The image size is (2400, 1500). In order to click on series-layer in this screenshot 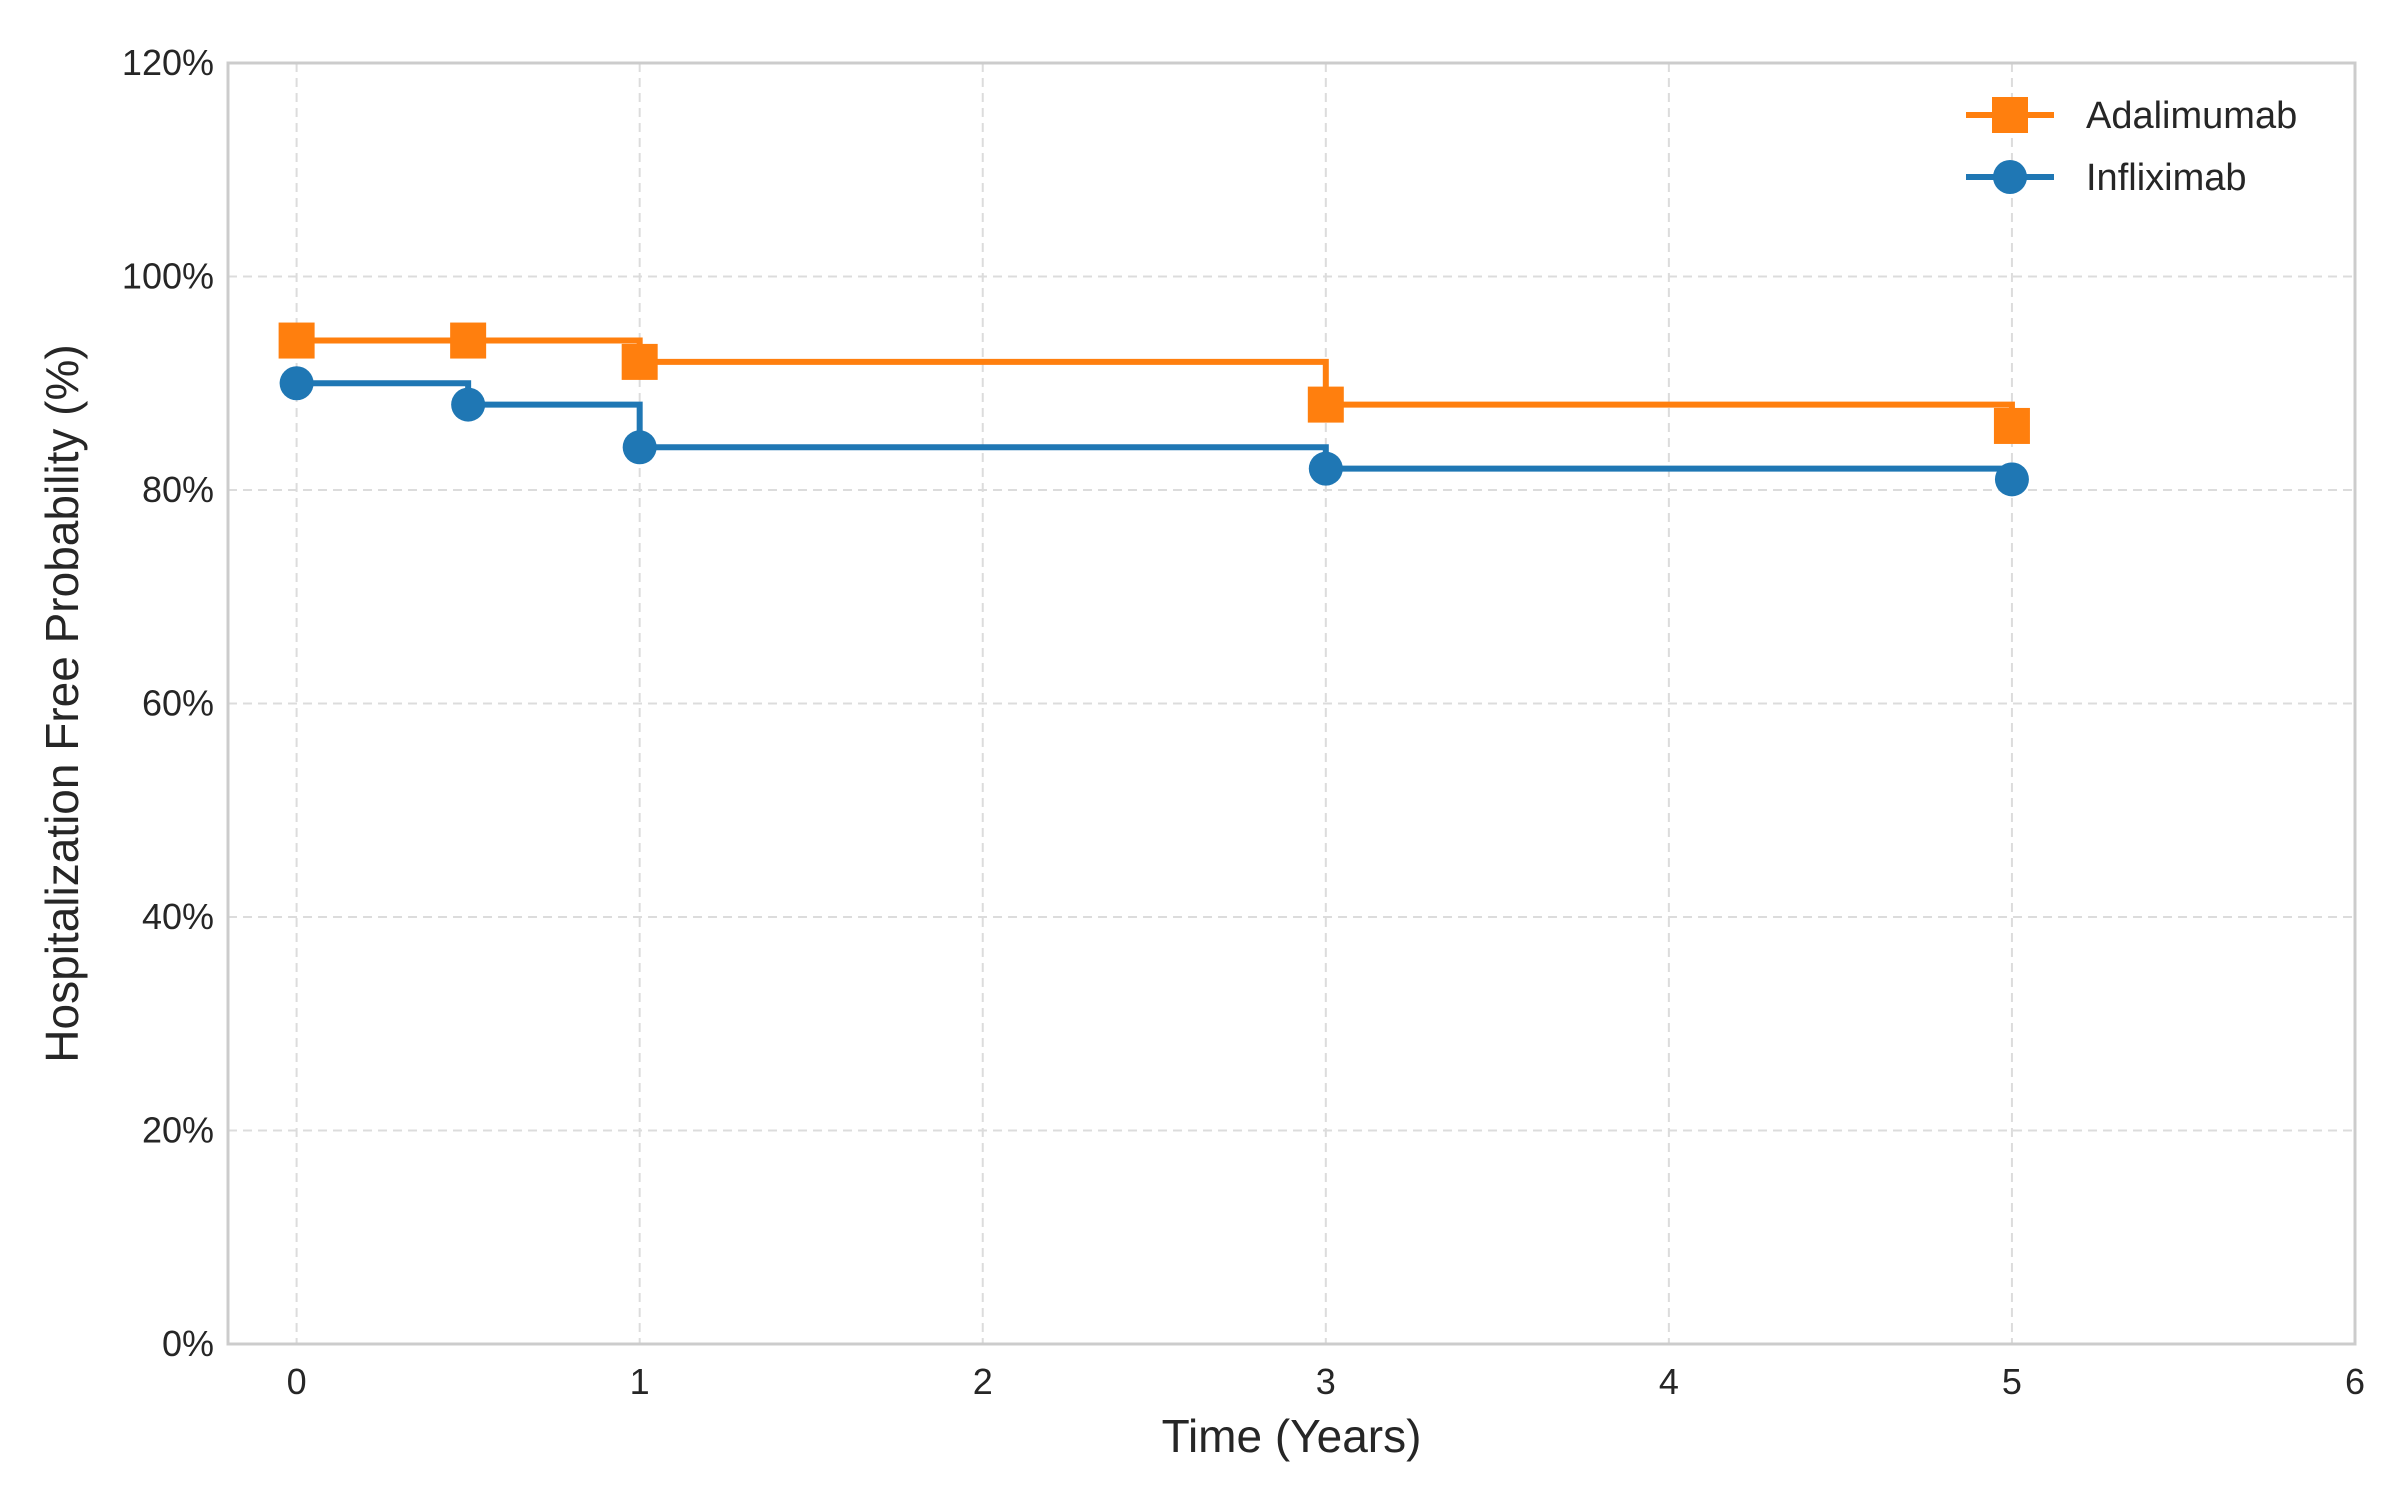, I will do `click(1154, 409)`.